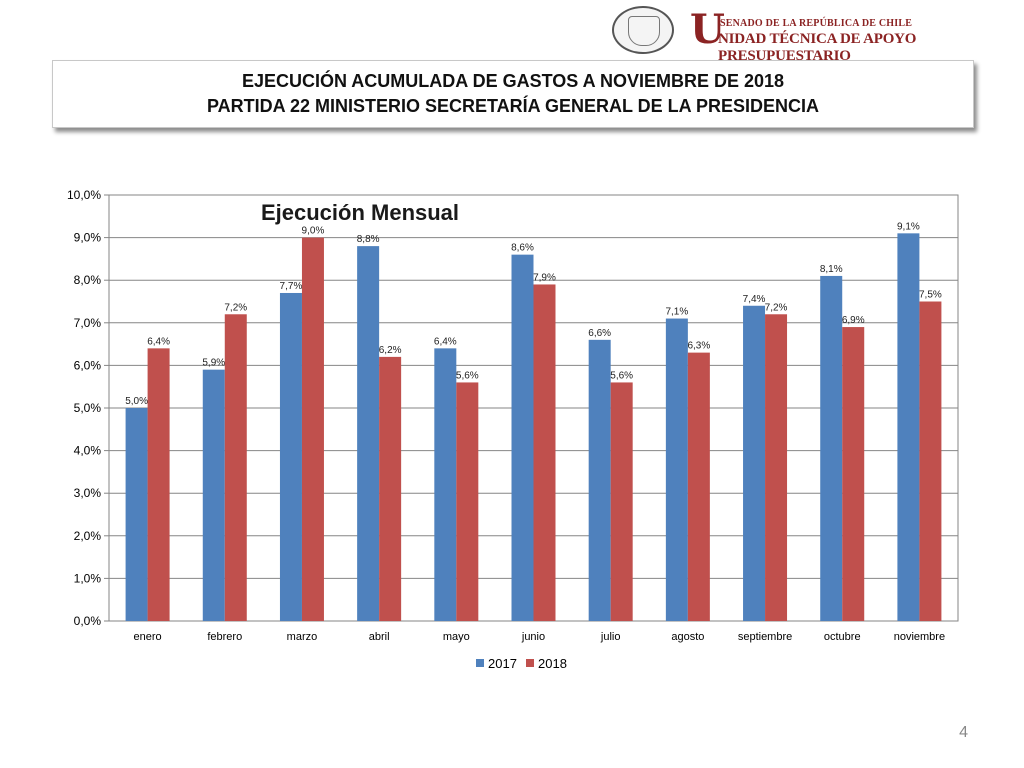 Image resolution: width=1024 pixels, height=768 pixels. What do you see at coordinates (919, 637) in the screenshot?
I see `x-tick-label: noviembre` at bounding box center [919, 637].